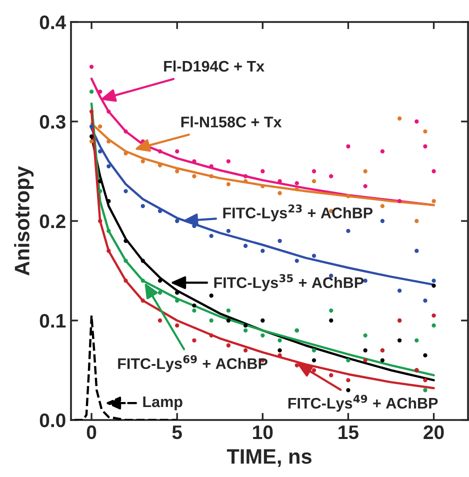 This screenshot has width=469, height=477. Describe the element at coordinates (289, 283) in the screenshot. I see `annotation: FITC-Lys$^{35}$ + AChBP` at that location.